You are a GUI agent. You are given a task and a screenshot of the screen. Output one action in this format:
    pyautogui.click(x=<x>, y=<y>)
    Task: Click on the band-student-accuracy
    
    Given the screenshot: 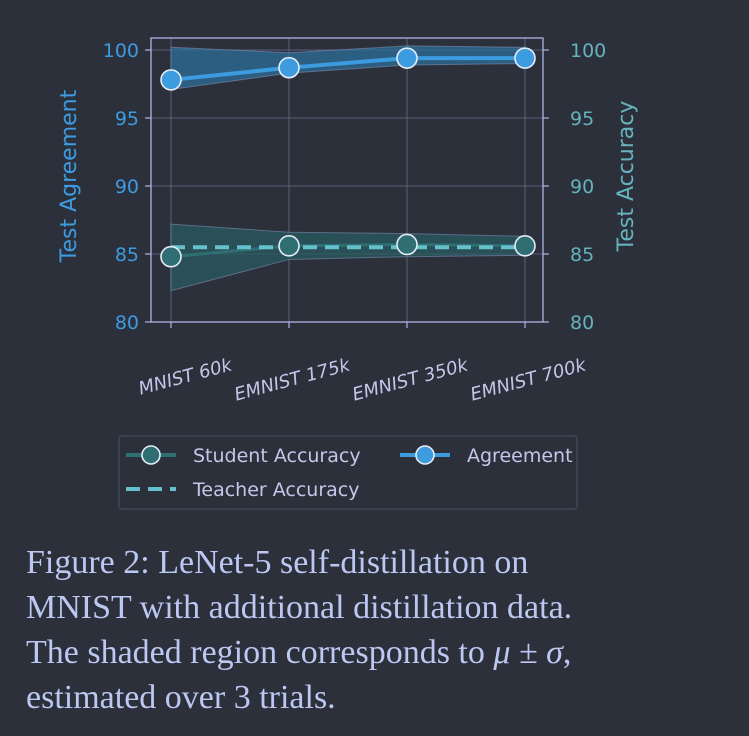 What is the action you would take?
    pyautogui.click(x=348, y=257)
    